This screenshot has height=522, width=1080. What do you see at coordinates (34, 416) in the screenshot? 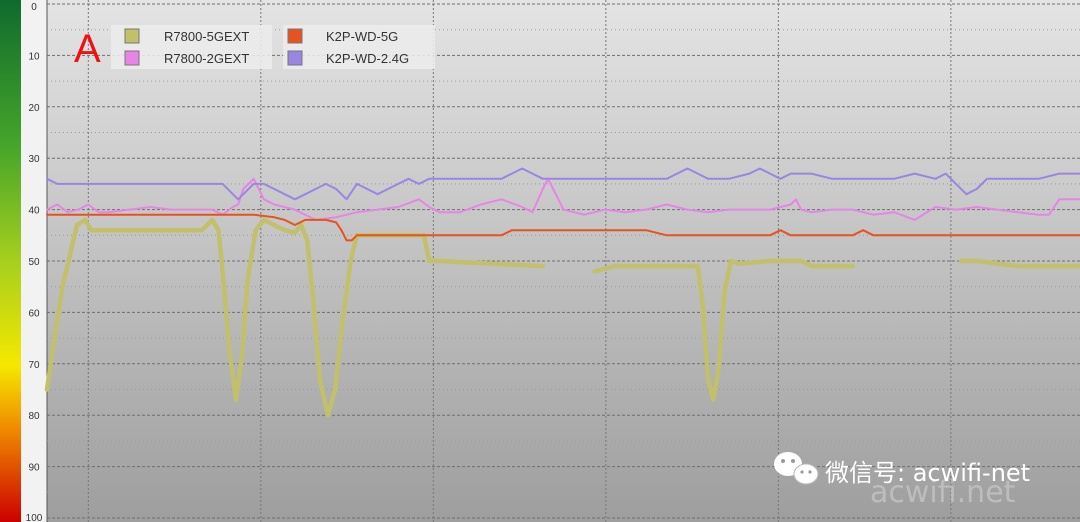
I see `y-tick-label: 80` at bounding box center [34, 416].